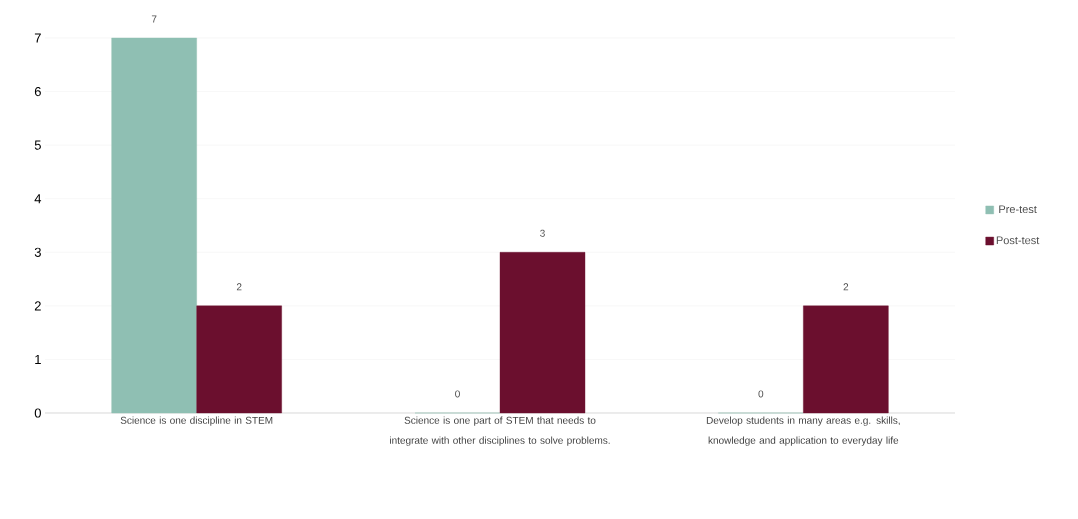 Image resolution: width=1078 pixels, height=519 pixels. Describe the element at coordinates (37, 306) in the screenshot. I see `y-tick-label: 2` at that location.